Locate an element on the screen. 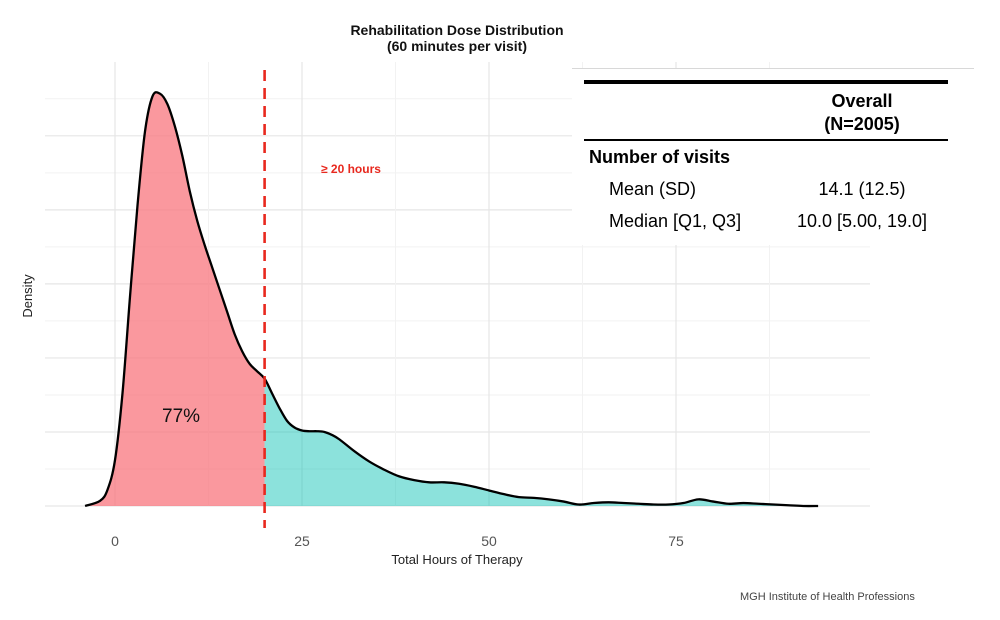 This screenshot has width=1000, height=620. table-section-label: Number of visits is located at coordinates (660, 157).